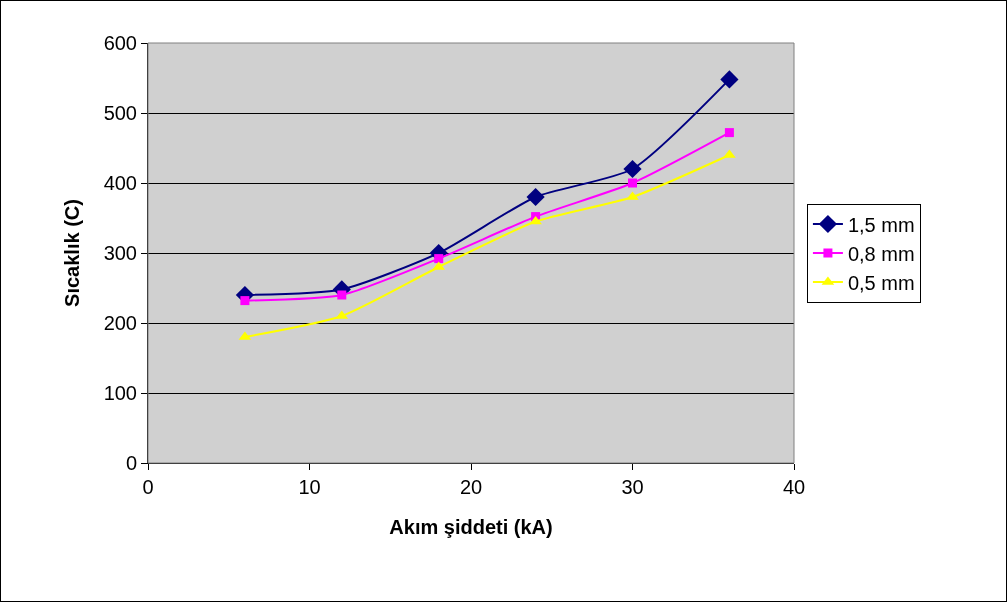 The height and width of the screenshot is (602, 1007). I want to click on y-tick-label: 400, so click(120, 183).